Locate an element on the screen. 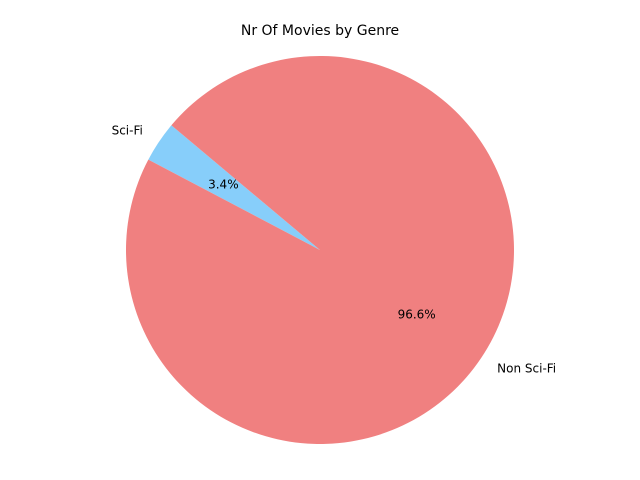 The height and width of the screenshot is (480, 640). slice-label-non-sci-fi: Non Sci-Fi is located at coordinates (526, 368).